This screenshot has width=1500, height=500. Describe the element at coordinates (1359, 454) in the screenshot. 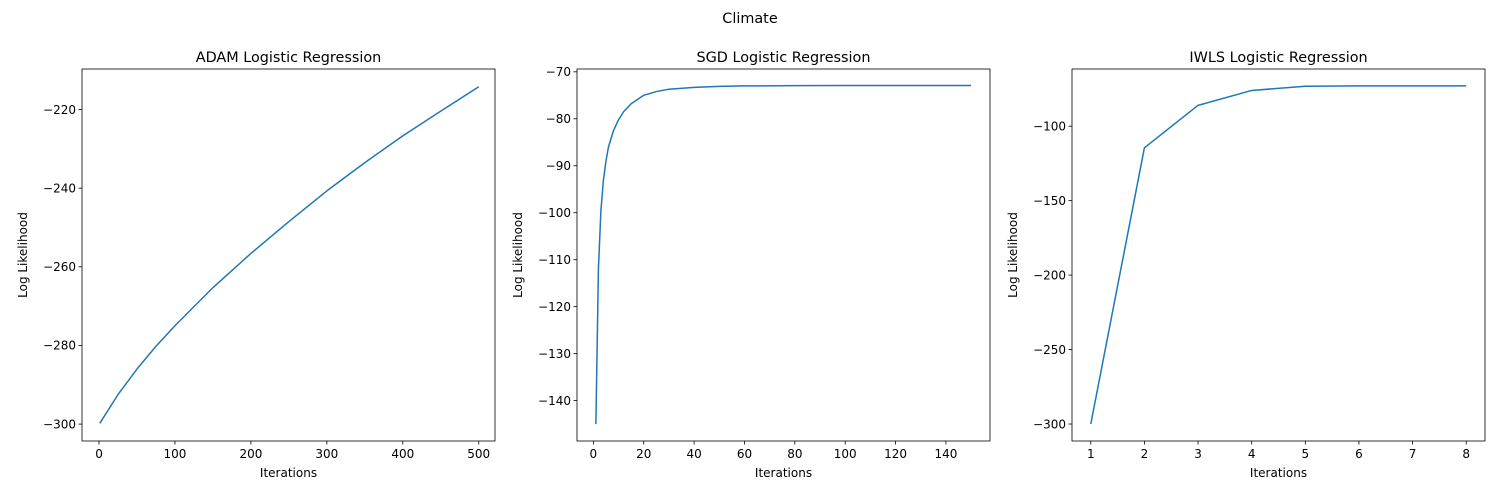

I see `x-tick-label: 6` at that location.